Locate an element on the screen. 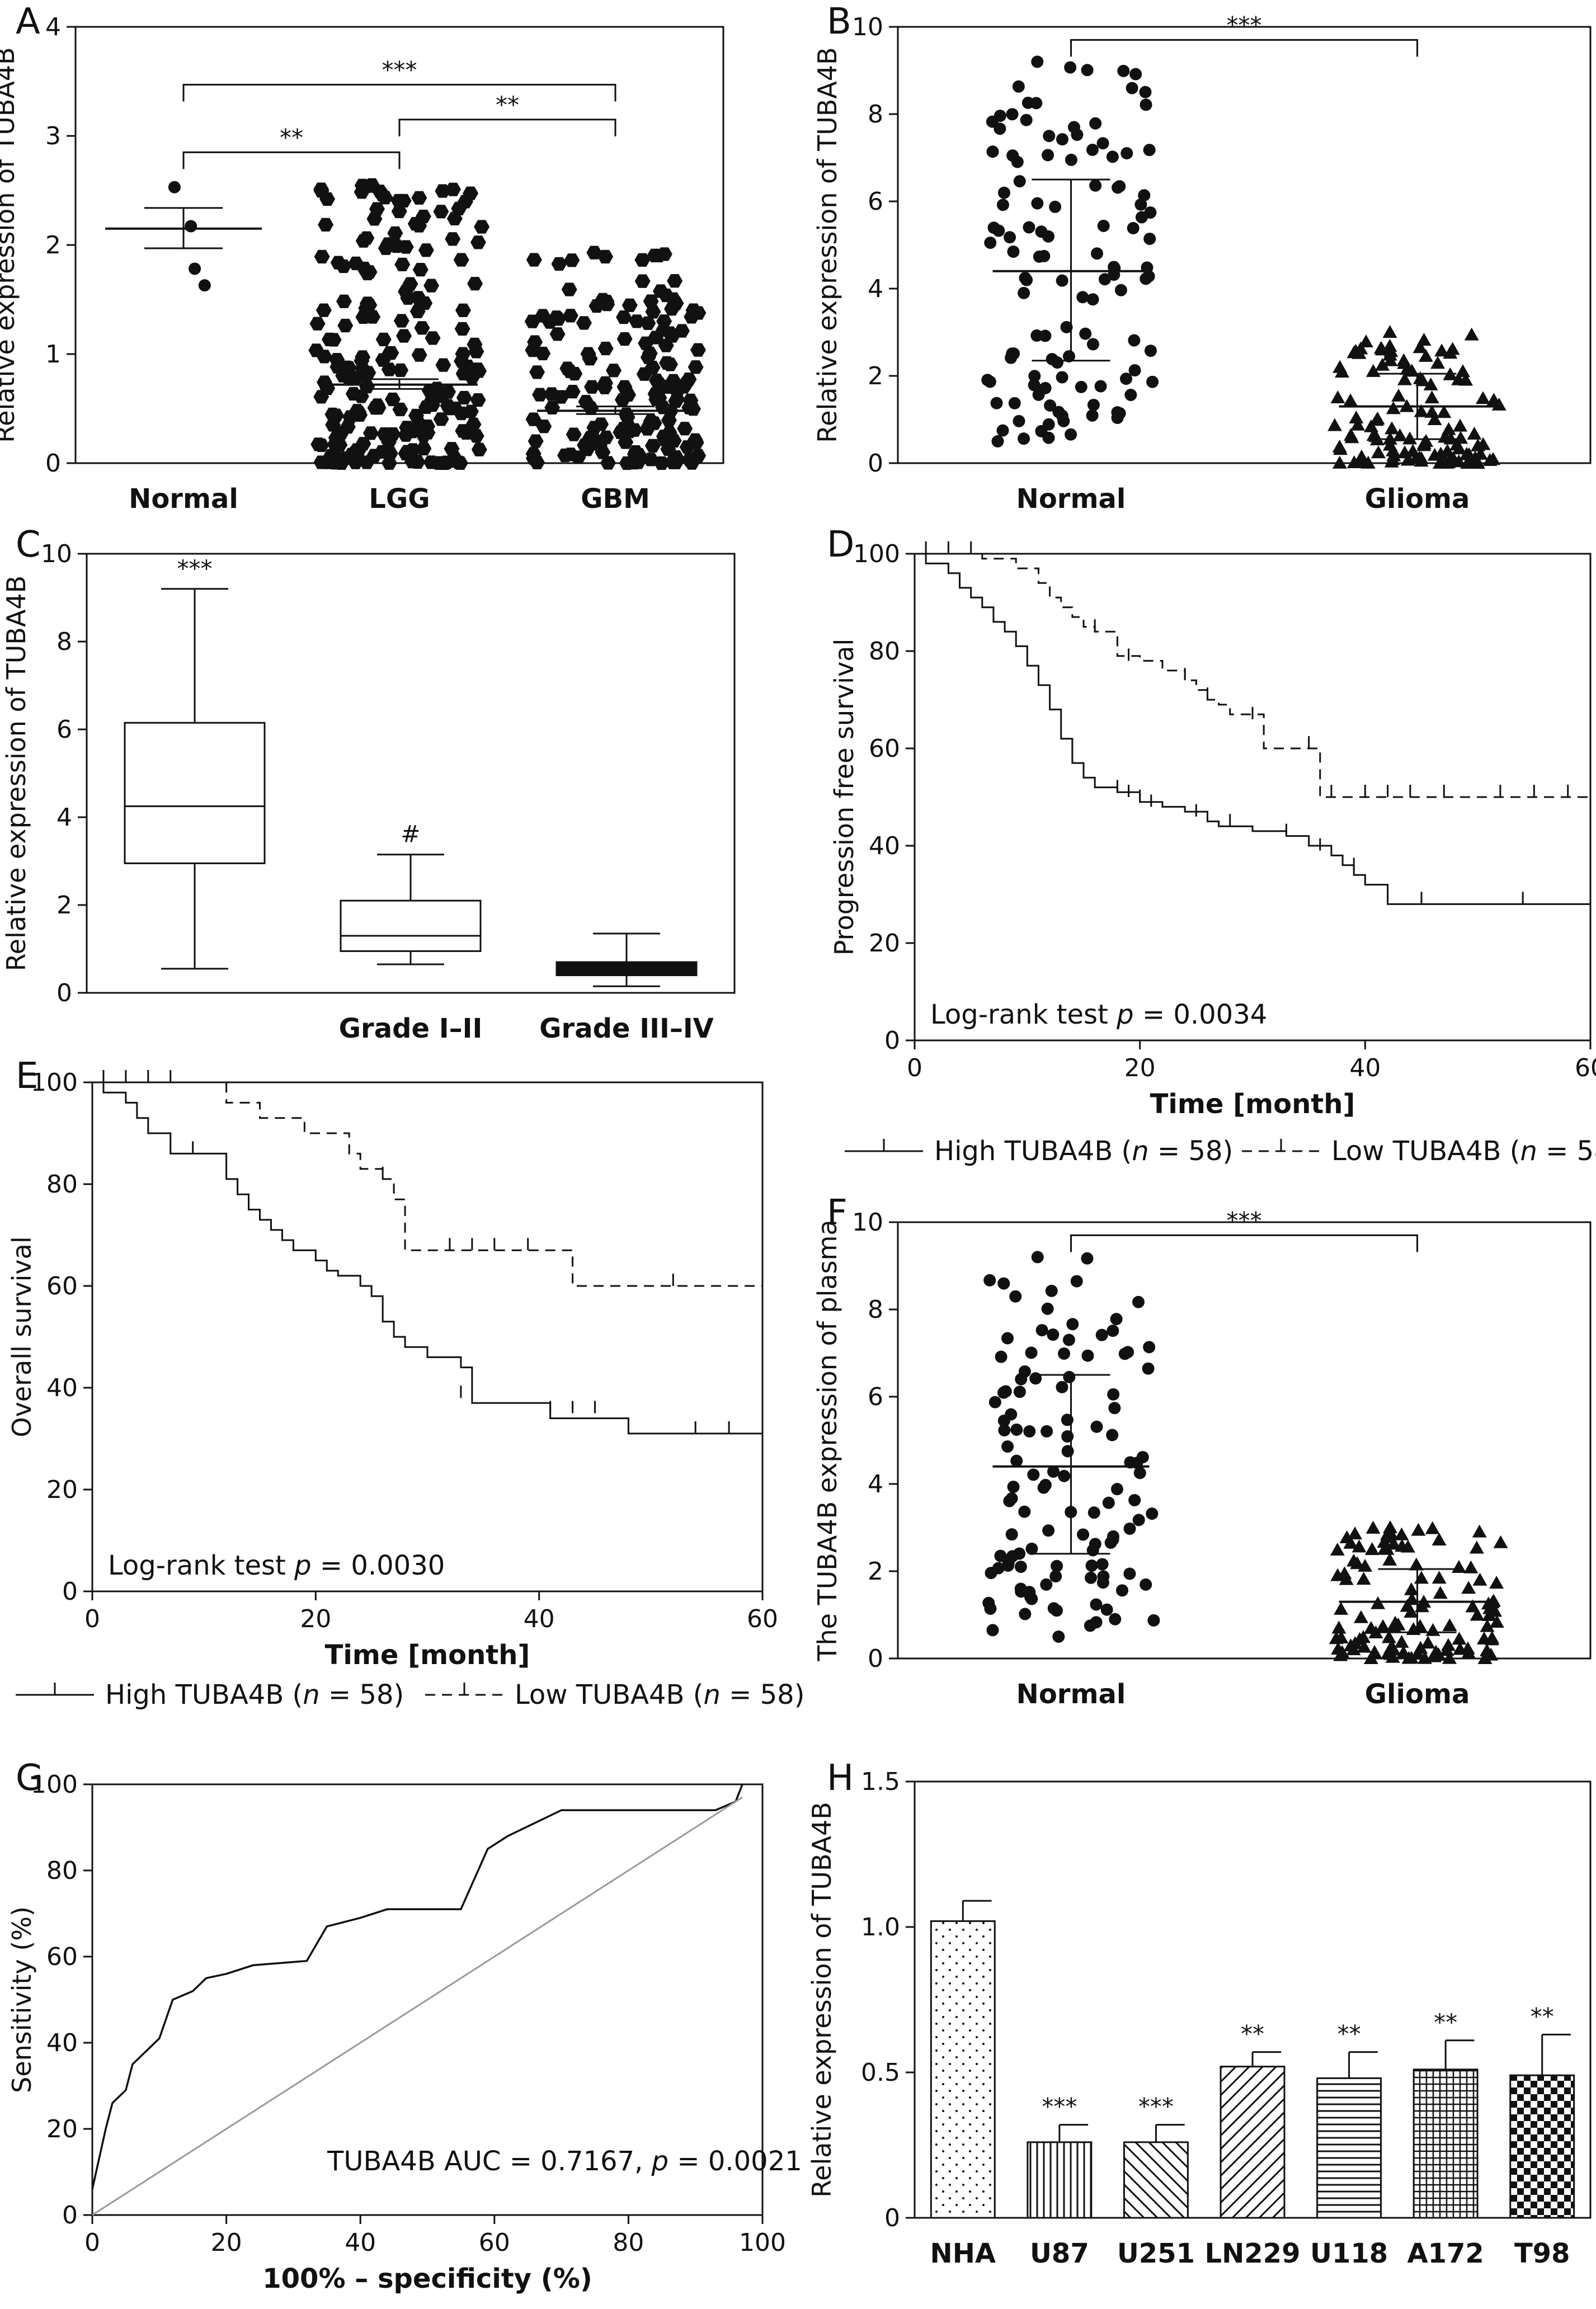 The width and height of the screenshot is (1596, 2309). panel-H-sig-label-2: *** is located at coordinates (1156, 2107).